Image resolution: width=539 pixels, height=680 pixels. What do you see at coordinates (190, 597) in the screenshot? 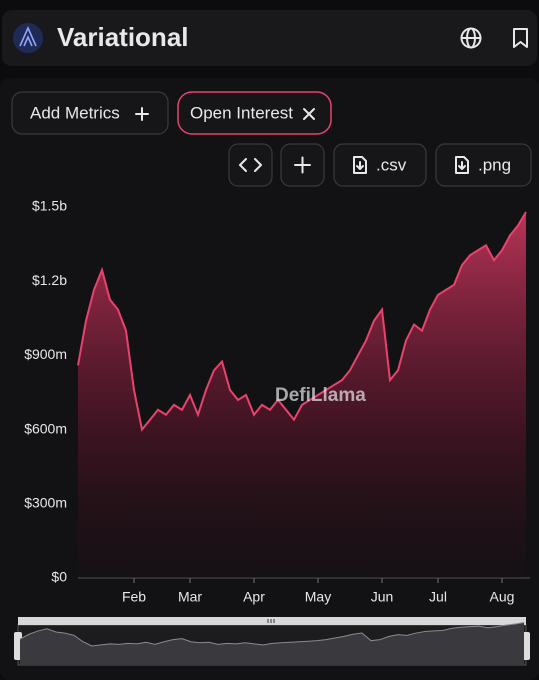
I see `x-tick-label: Mar` at bounding box center [190, 597].